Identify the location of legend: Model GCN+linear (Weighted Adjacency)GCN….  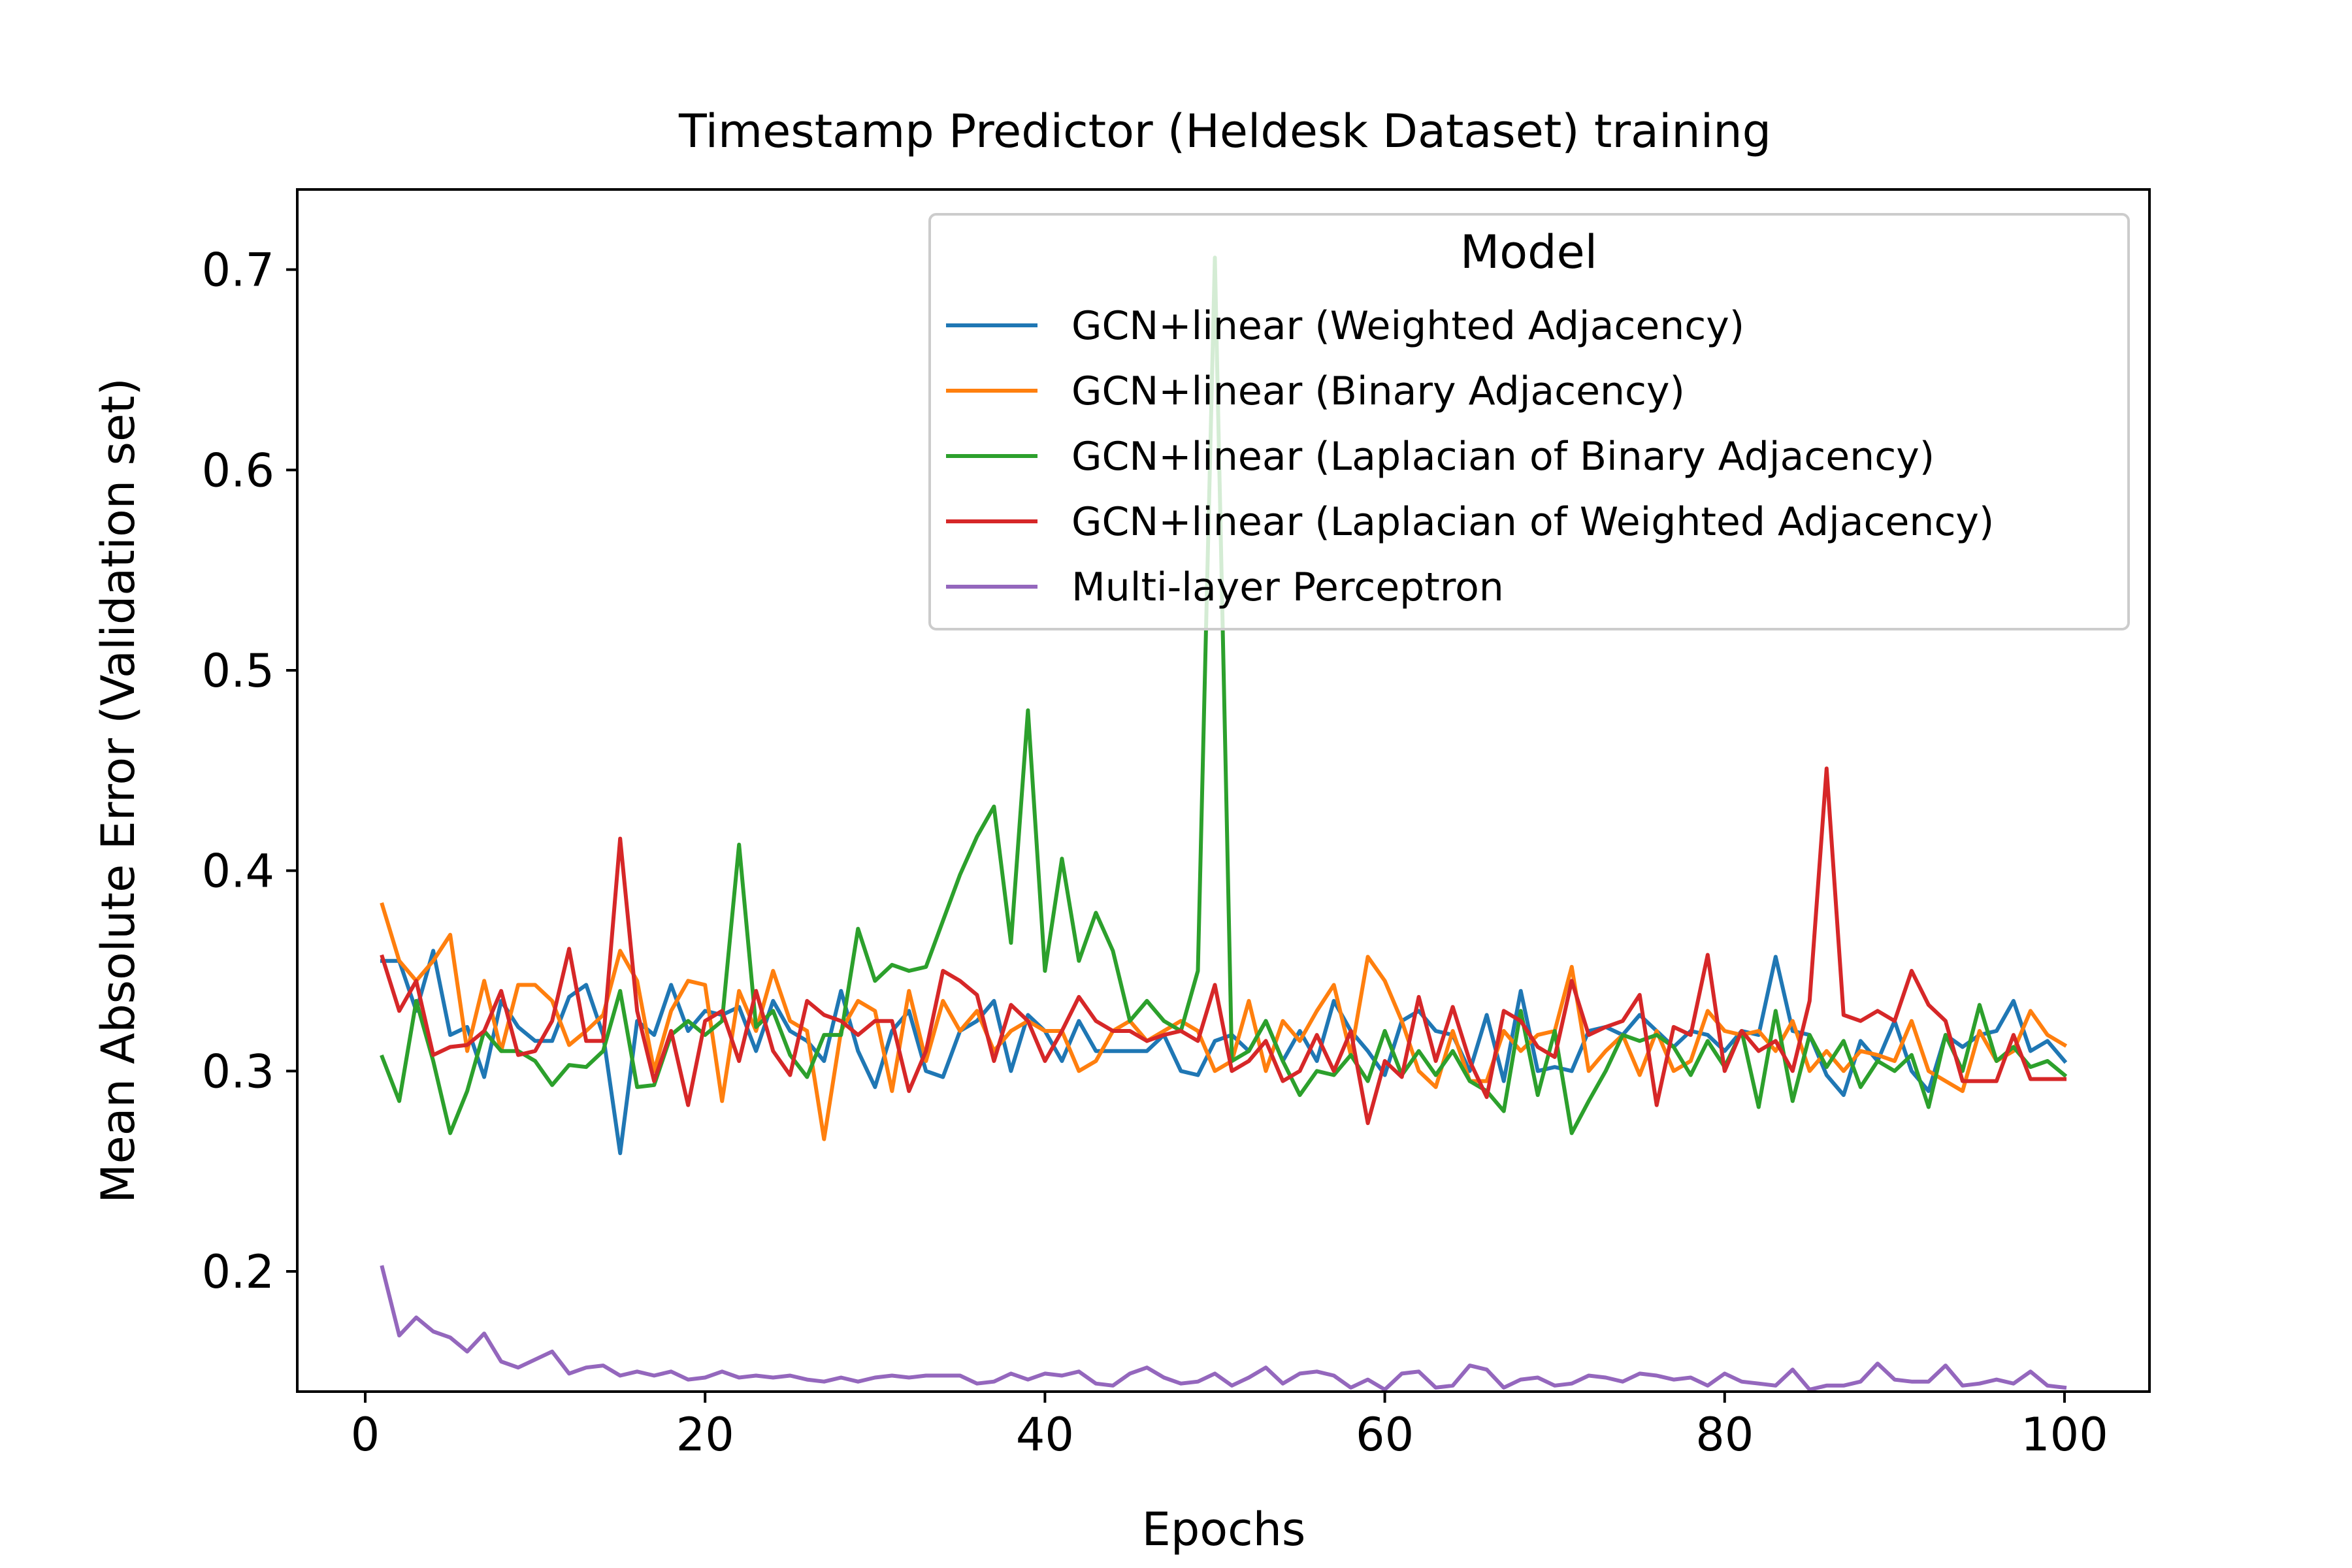
(1529, 421).